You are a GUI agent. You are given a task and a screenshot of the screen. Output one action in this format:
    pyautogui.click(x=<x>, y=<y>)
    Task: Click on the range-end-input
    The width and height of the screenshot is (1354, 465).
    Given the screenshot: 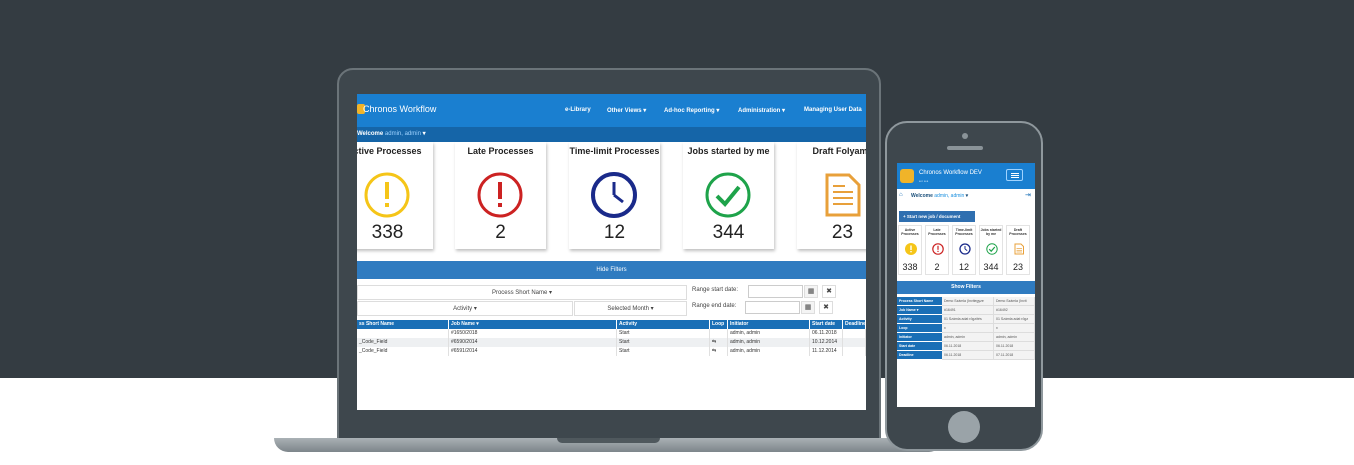 What is the action you would take?
    pyautogui.click(x=772, y=307)
    